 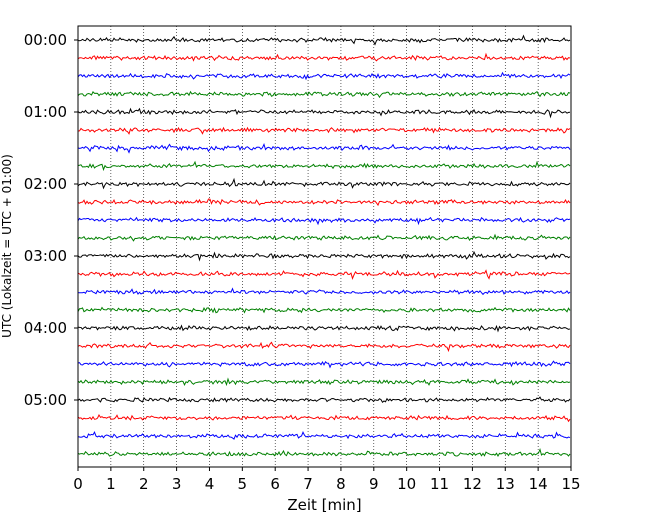 What do you see at coordinates (374, 484) in the screenshot?
I see `x-tick-label: 9` at bounding box center [374, 484].